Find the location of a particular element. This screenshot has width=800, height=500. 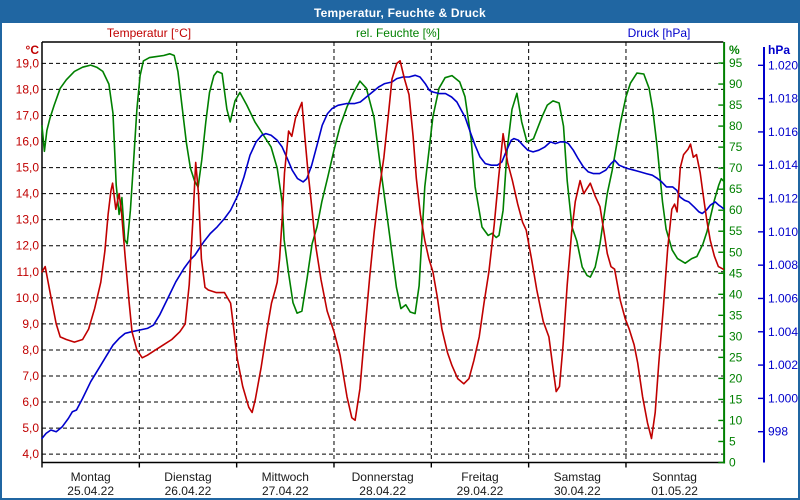

pressure-tick-label: 1.014 is located at coordinates (783, 165).